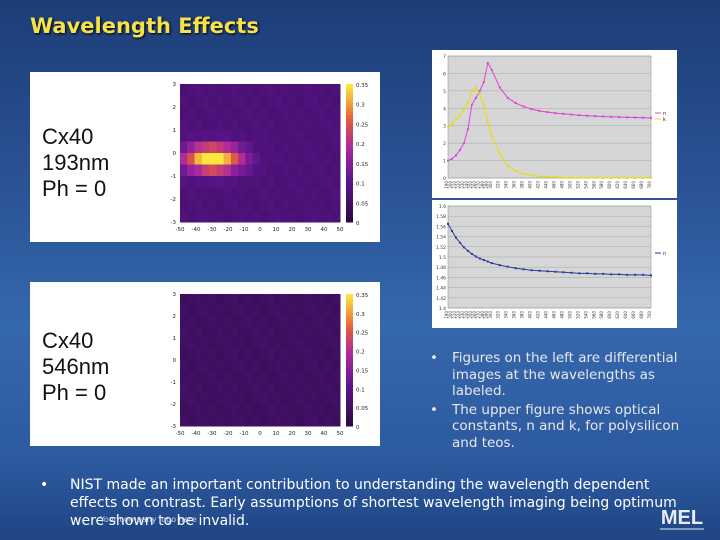 Image resolution: width=720 pixels, height=540 pixels. I want to click on colorbar-tick-label: 0.1, so click(360, 185).